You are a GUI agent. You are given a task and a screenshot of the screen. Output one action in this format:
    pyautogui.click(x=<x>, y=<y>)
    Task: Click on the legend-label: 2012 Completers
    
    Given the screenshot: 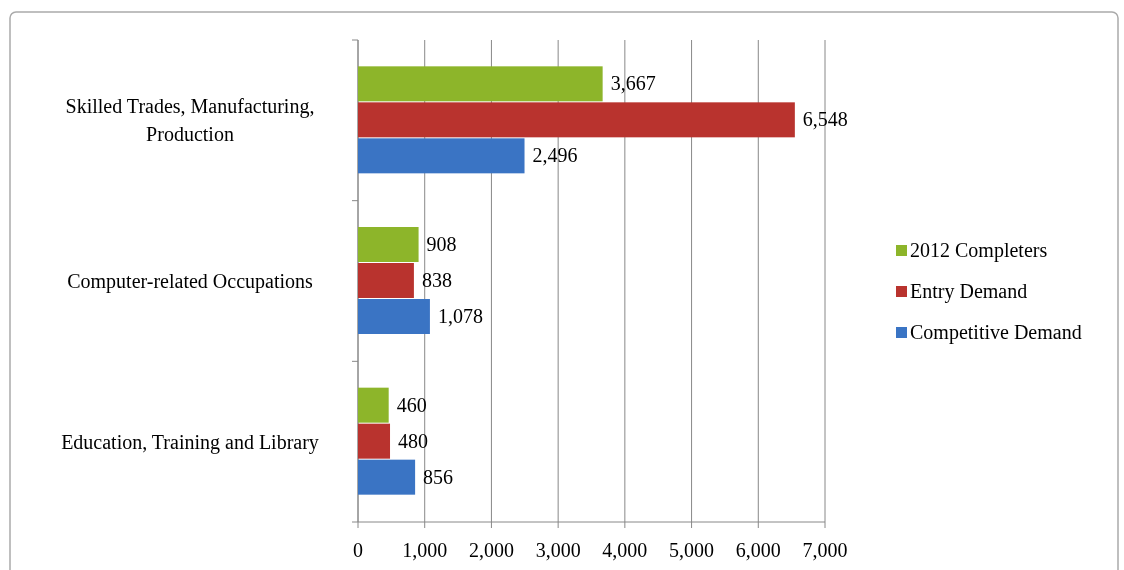 What is the action you would take?
    pyautogui.click(x=979, y=250)
    